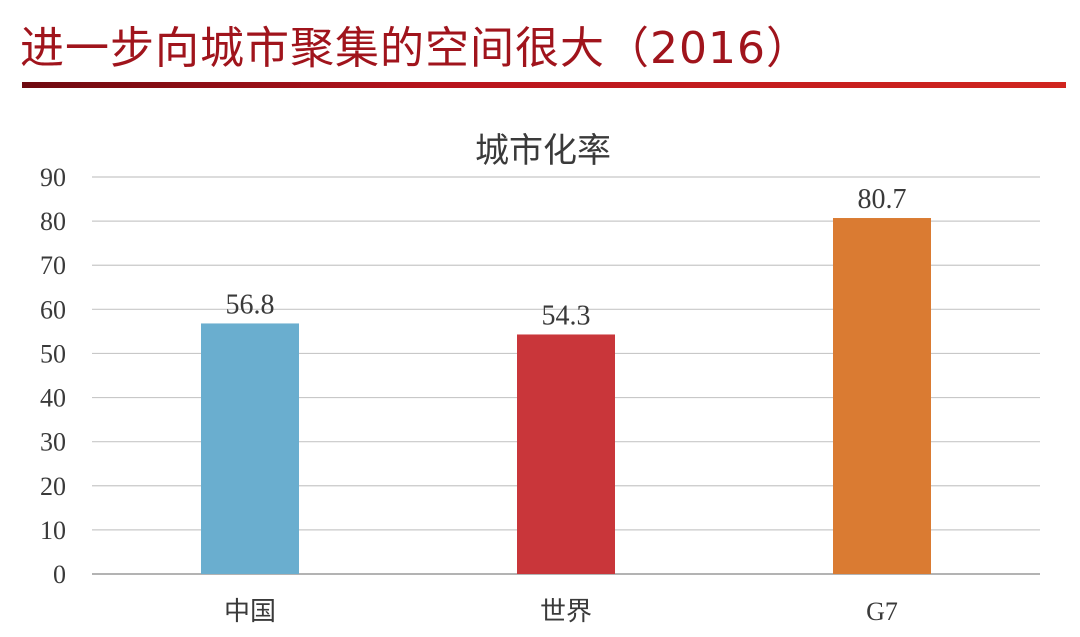  I want to click on y-tick-label: 20, so click(53, 486).